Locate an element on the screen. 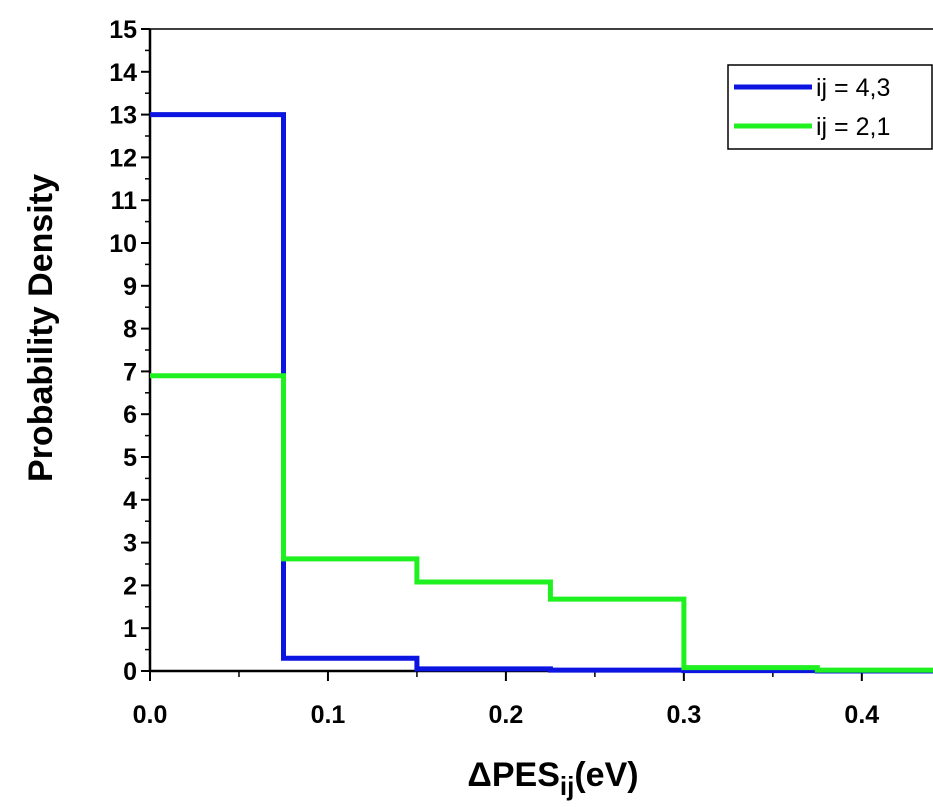  y-tick-label: 1 is located at coordinates (130, 629).